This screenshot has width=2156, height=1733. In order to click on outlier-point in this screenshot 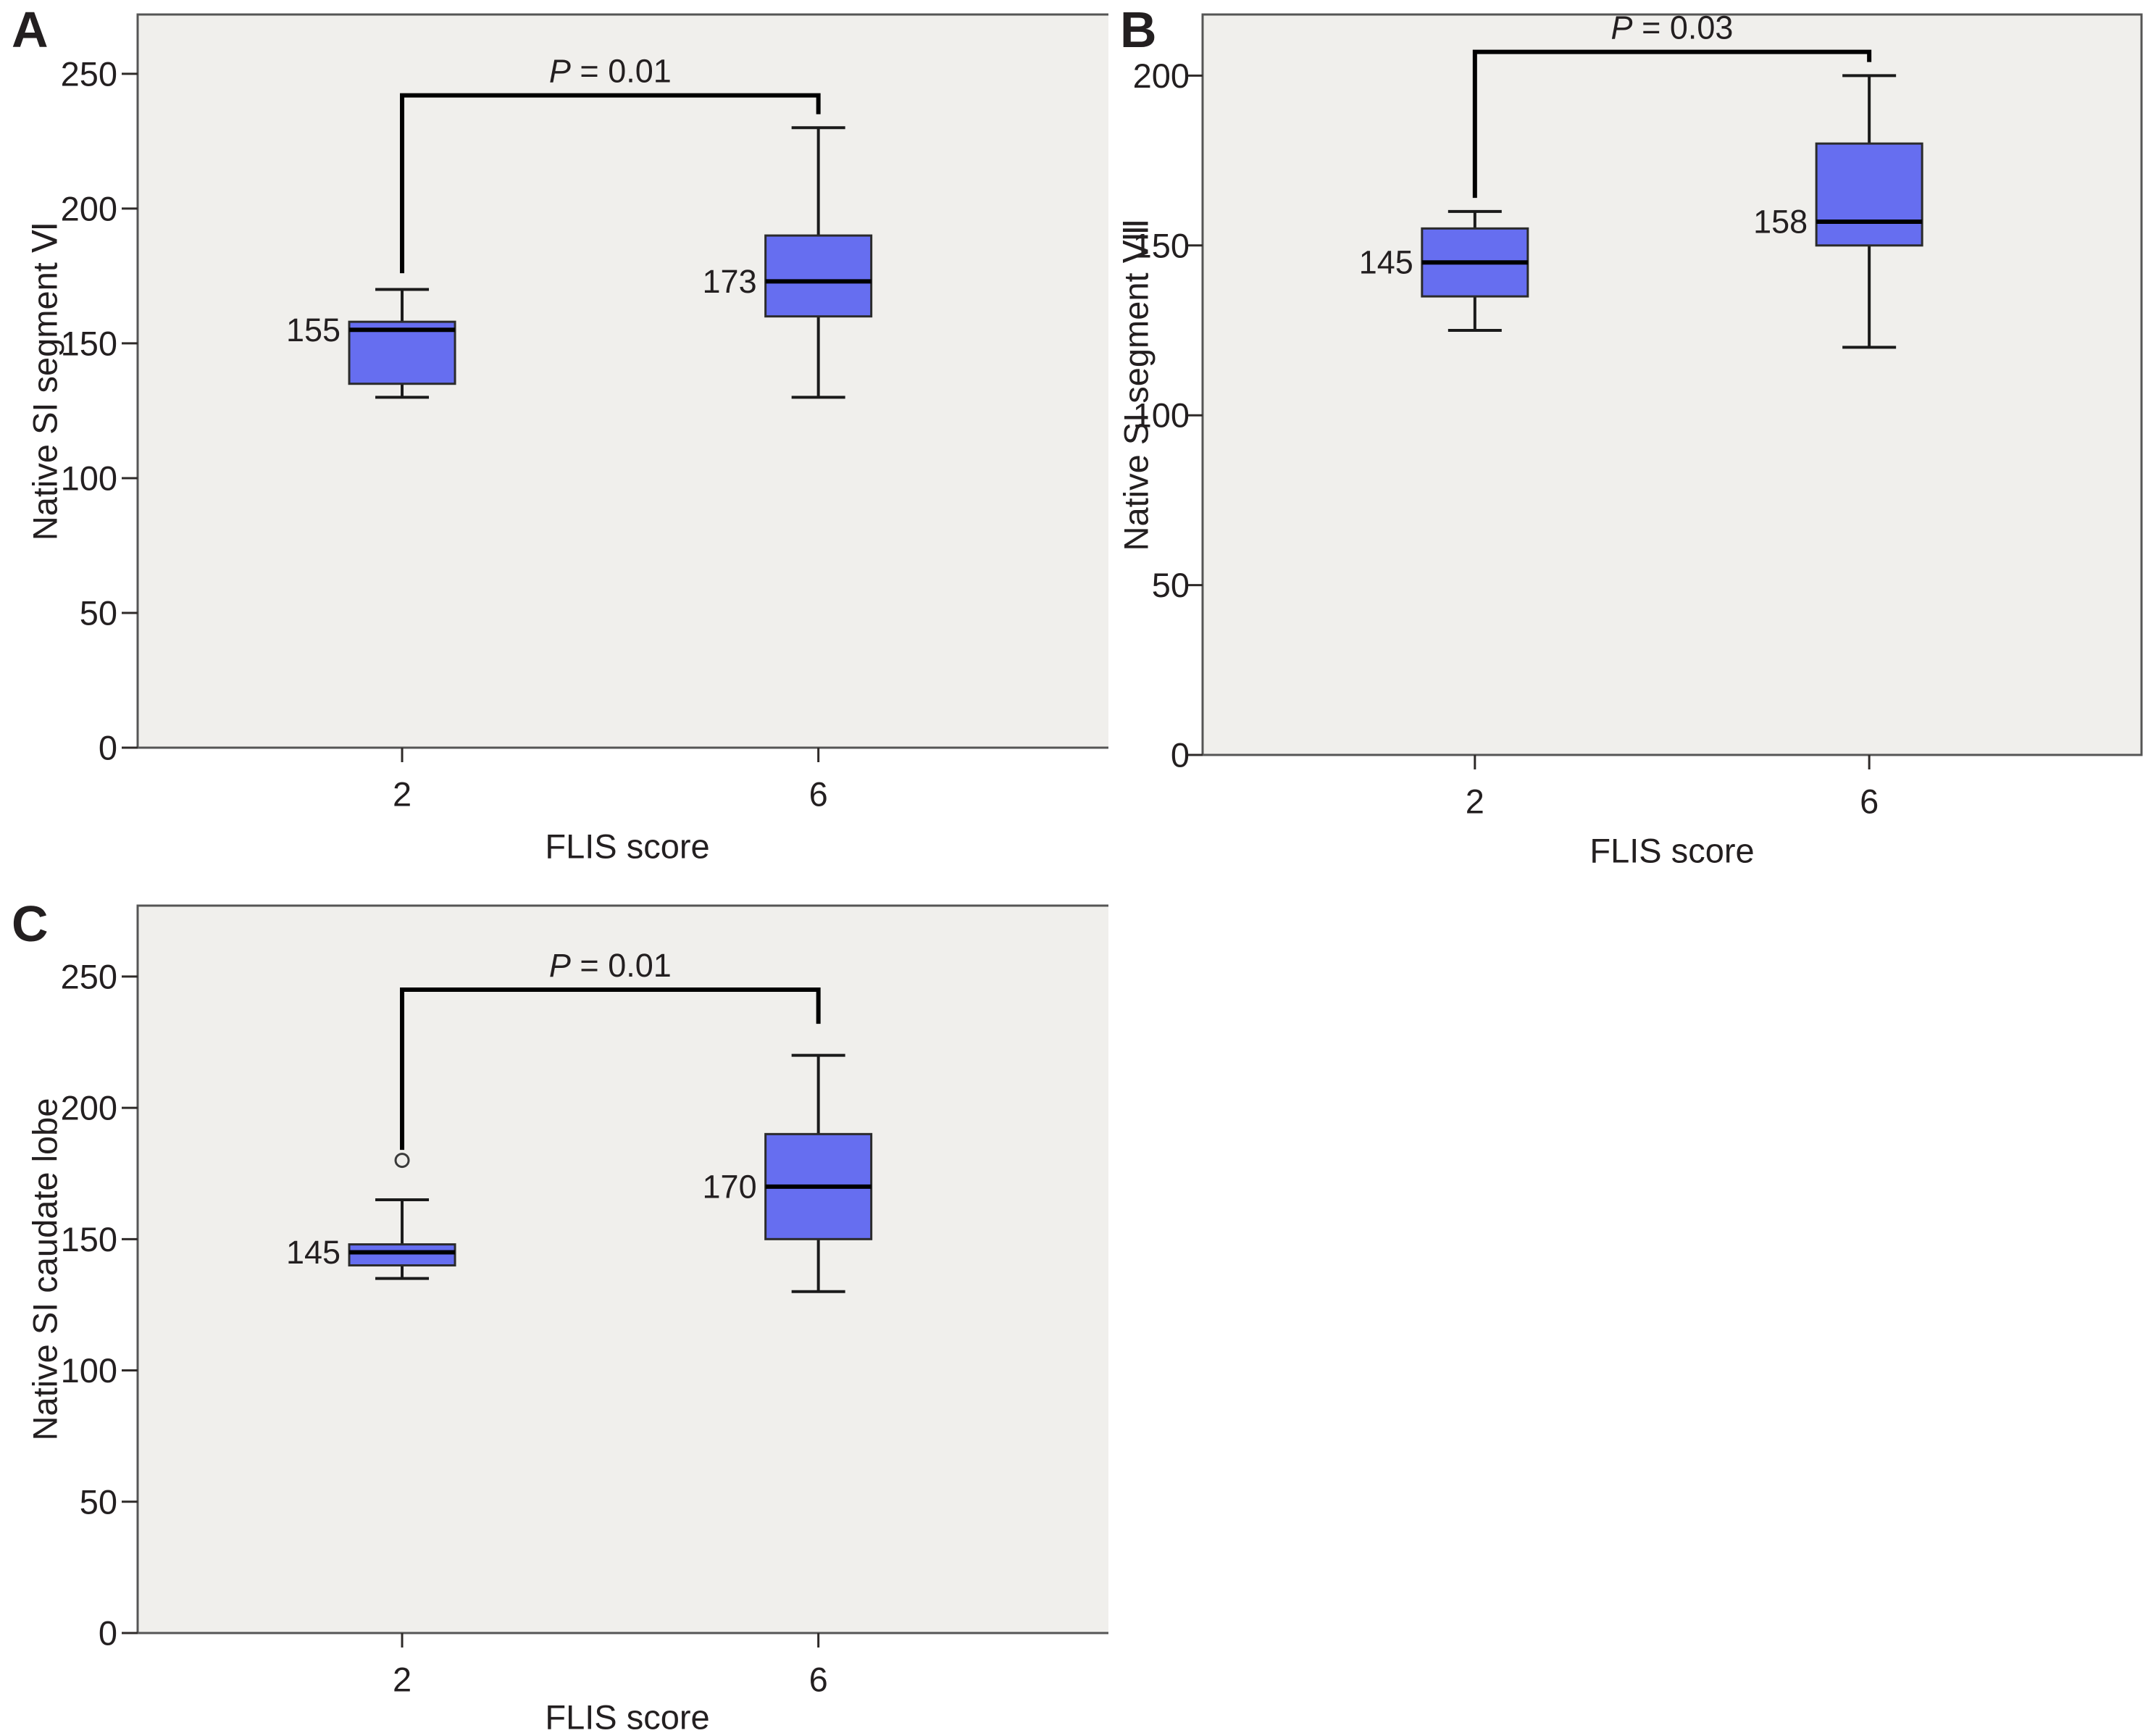, I will do `click(402, 1161)`.